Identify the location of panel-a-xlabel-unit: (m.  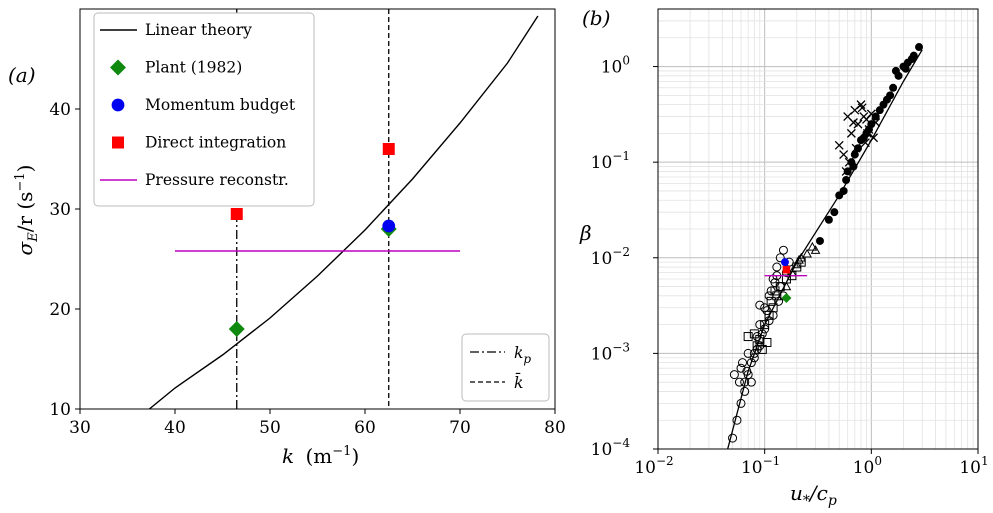
(318, 456).